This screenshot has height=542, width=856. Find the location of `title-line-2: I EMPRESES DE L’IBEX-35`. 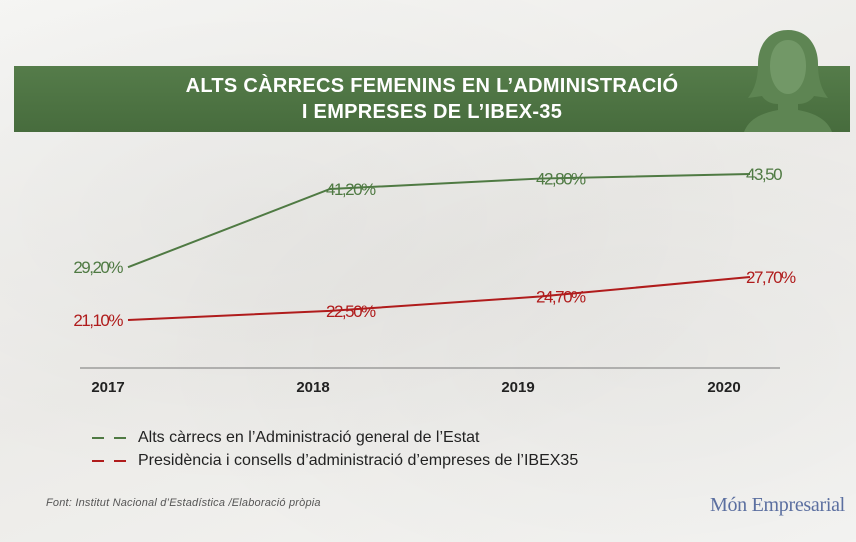

title-line-2: I EMPRESES DE L’IBEX-35 is located at coordinates (432, 112).